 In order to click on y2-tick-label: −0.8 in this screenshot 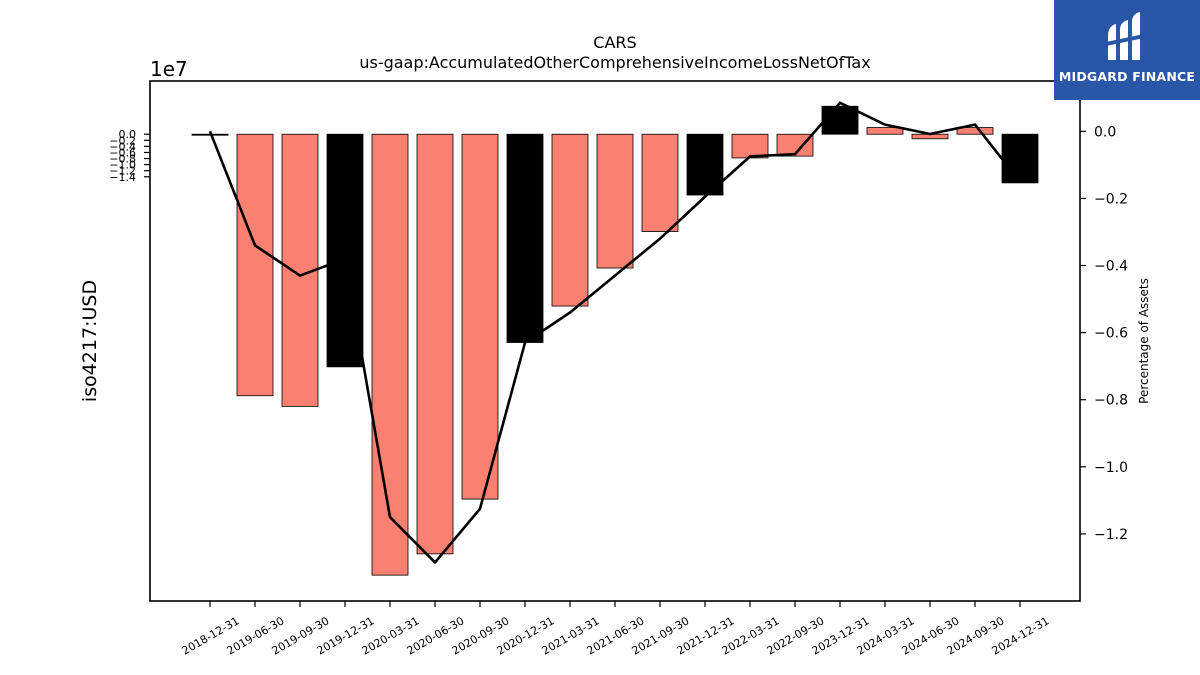, I will do `click(1111, 401)`.